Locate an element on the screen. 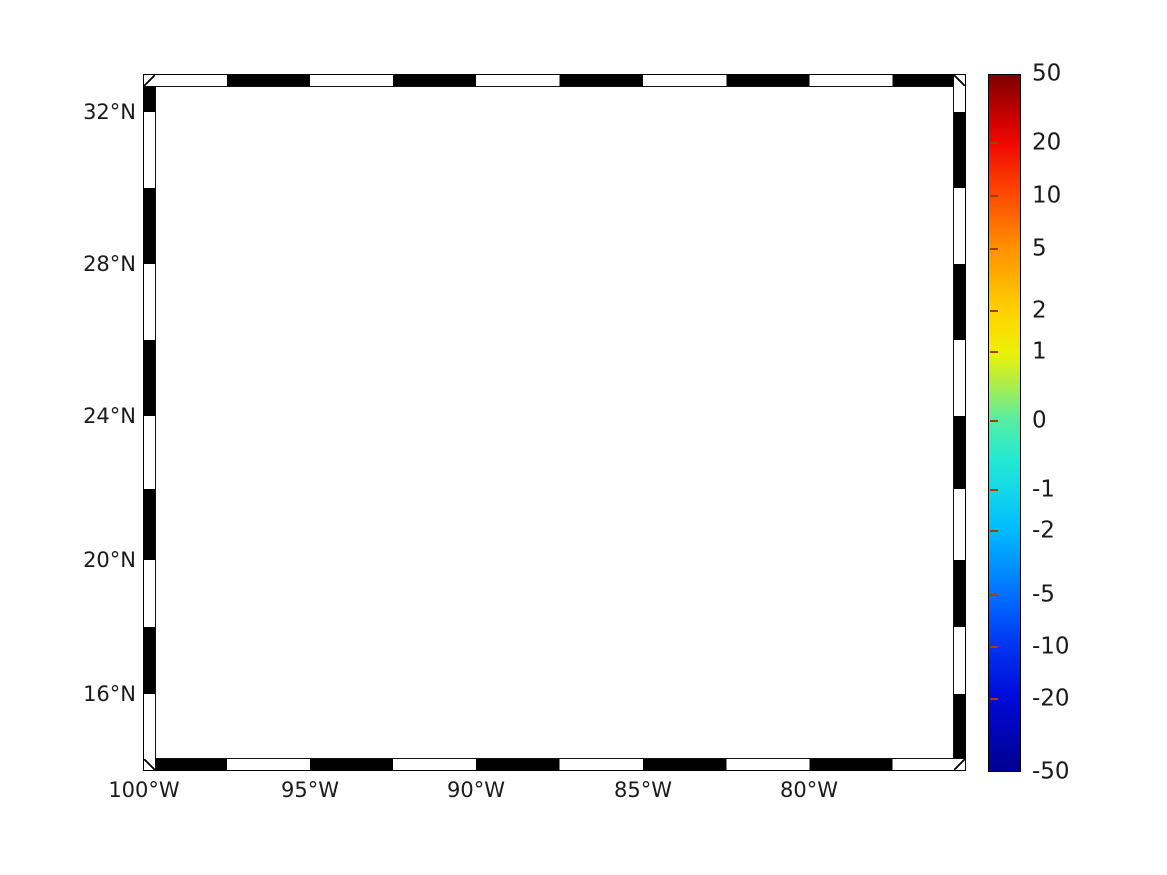 The width and height of the screenshot is (1167, 875). frame-strip-left is located at coordinates (149, 422).